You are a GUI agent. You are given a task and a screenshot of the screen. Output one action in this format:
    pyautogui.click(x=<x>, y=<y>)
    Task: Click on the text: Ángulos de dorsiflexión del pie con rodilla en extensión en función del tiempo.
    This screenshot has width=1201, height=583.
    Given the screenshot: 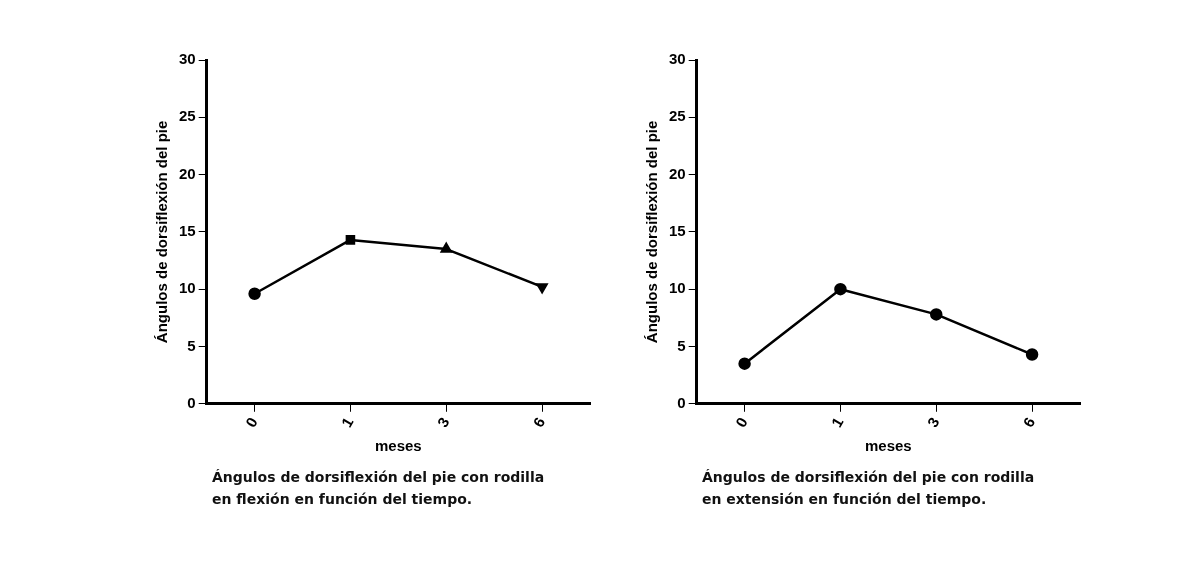 What is the action you would take?
    pyautogui.click(x=869, y=488)
    